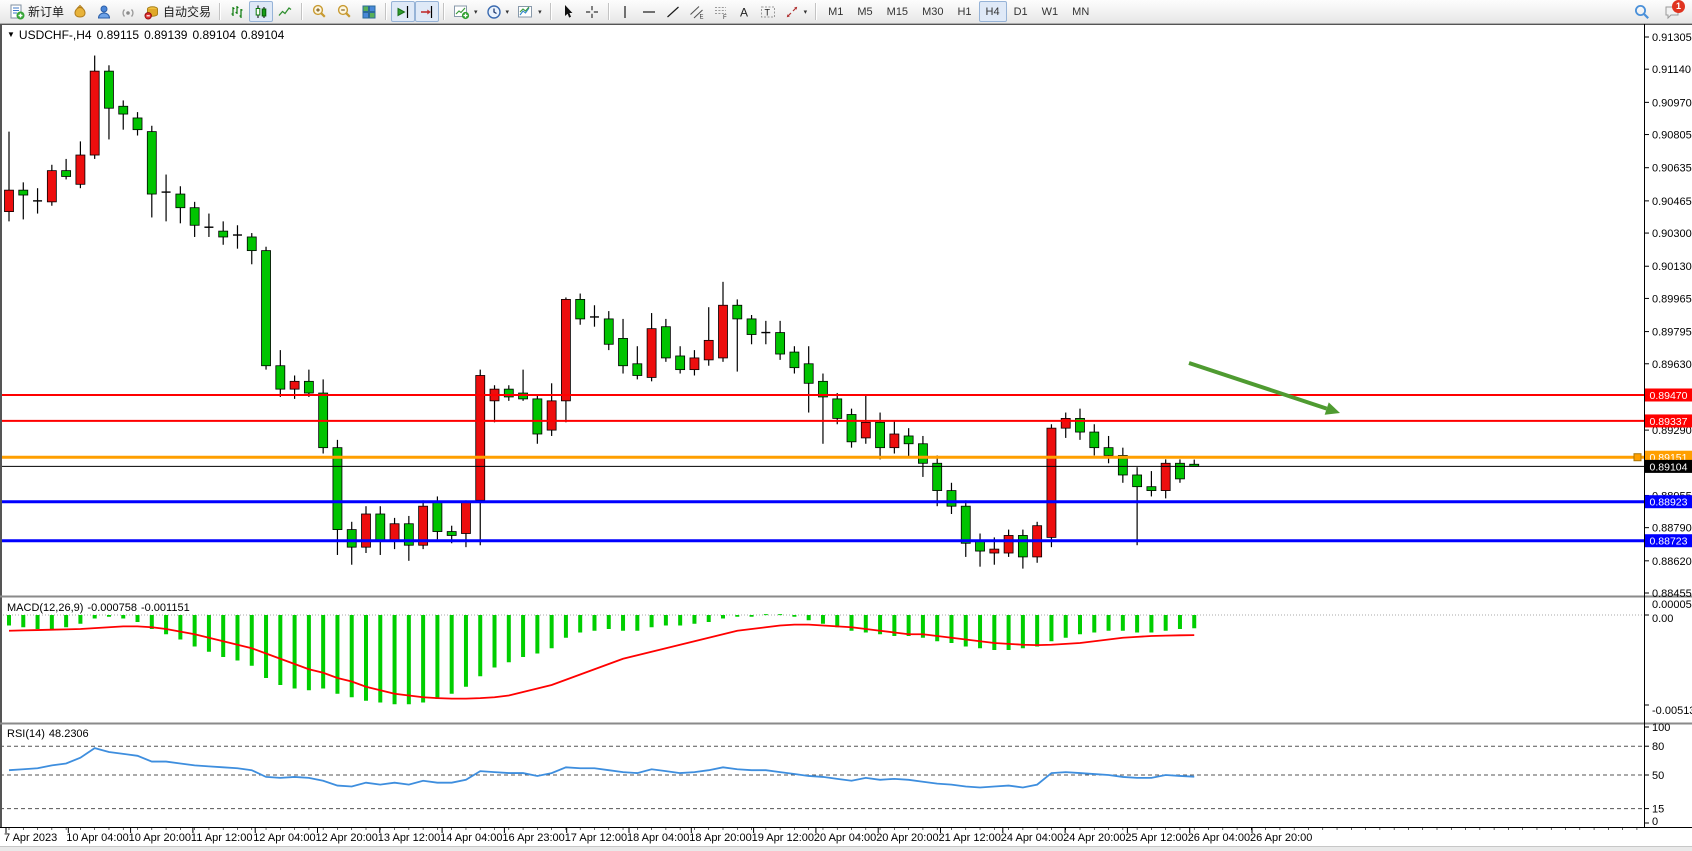  What do you see at coordinates (177, 11) in the screenshot?
I see `auto-trading-button: 自动交易` at bounding box center [177, 11].